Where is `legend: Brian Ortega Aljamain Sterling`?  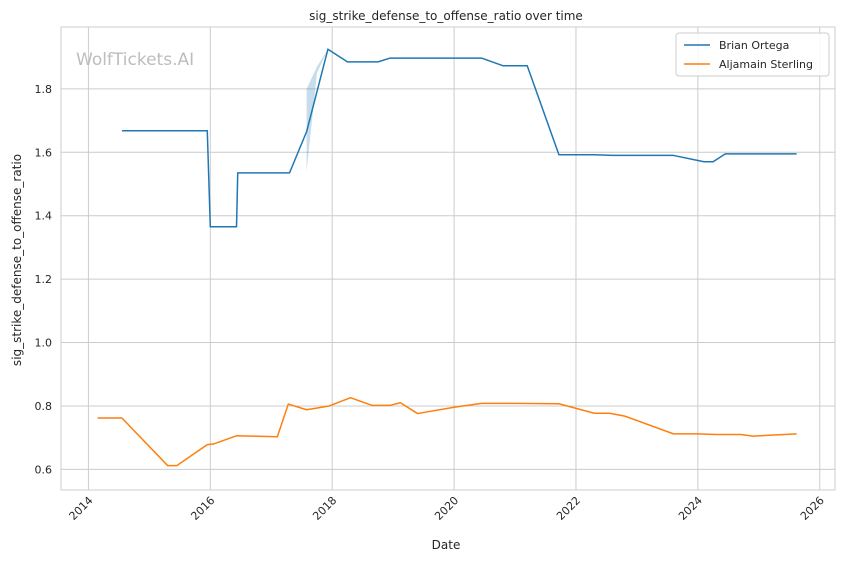
legend: Brian Ortega Aljamain Sterling is located at coordinates (752, 54).